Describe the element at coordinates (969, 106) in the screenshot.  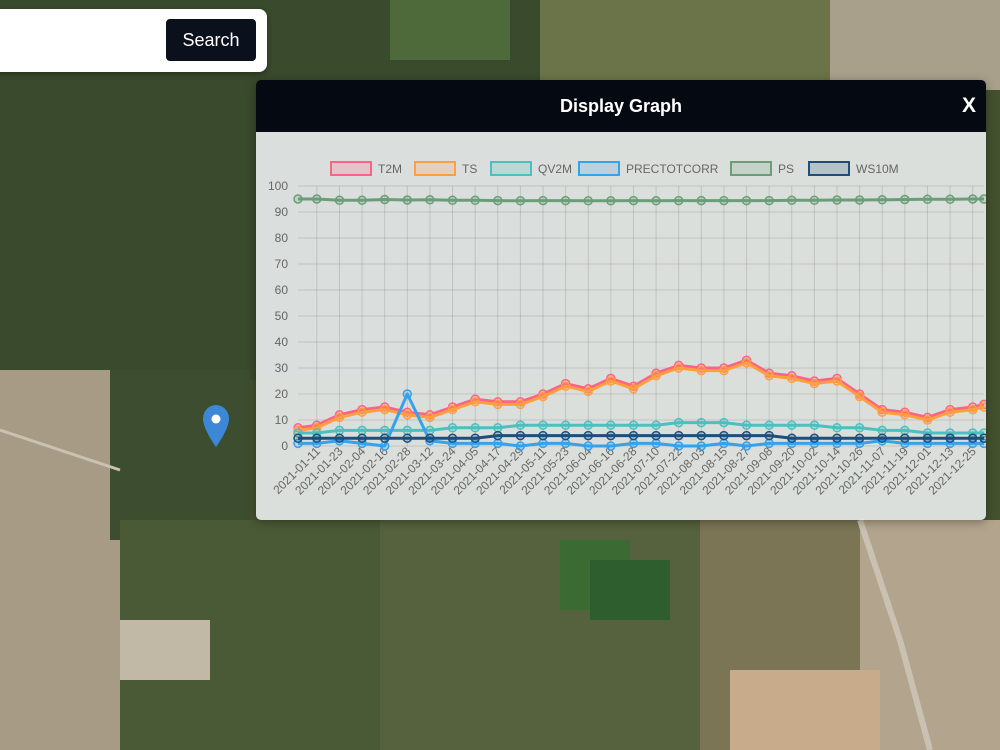
I see `close-button: X` at that location.